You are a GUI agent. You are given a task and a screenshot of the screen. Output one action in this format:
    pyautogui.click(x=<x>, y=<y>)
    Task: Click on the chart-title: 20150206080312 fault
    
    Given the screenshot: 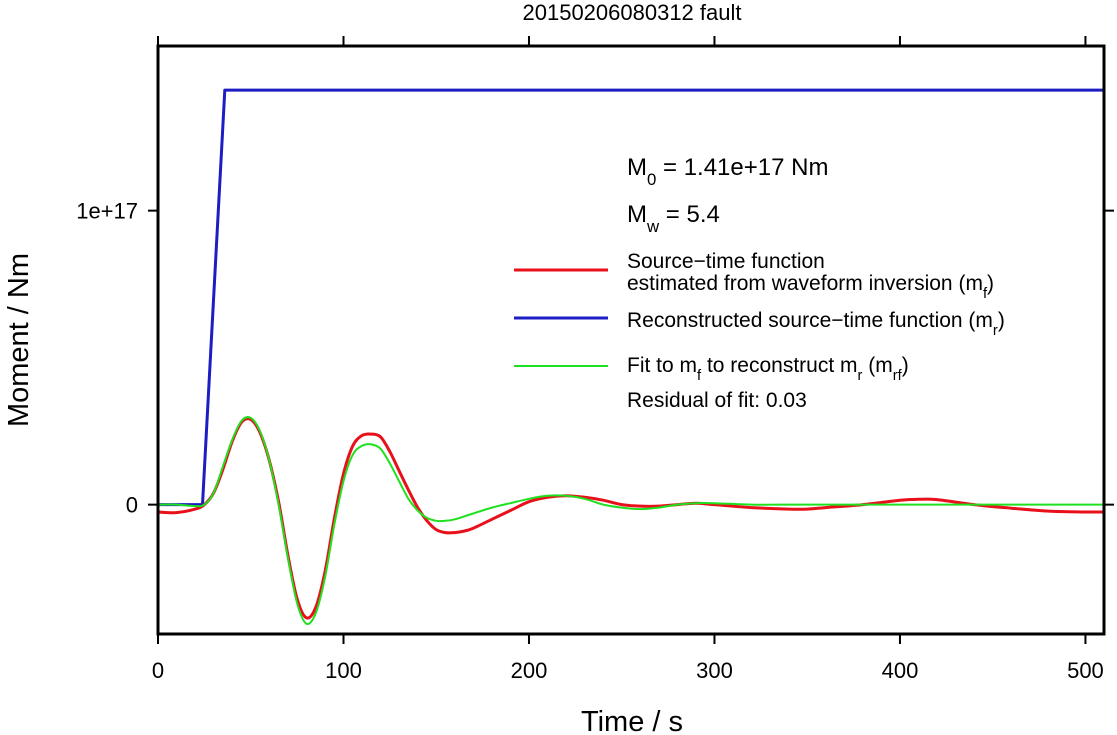 What is the action you would take?
    pyautogui.click(x=632, y=12)
    